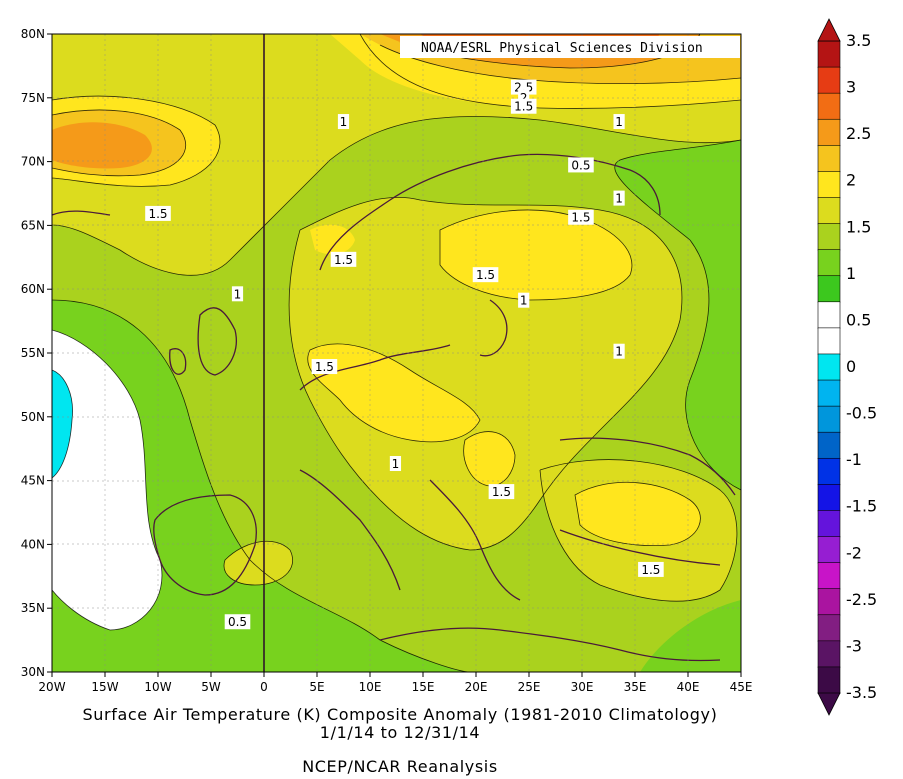 This screenshot has height=779, width=903. I want to click on lon-tick-label: 15W, so click(104, 687).